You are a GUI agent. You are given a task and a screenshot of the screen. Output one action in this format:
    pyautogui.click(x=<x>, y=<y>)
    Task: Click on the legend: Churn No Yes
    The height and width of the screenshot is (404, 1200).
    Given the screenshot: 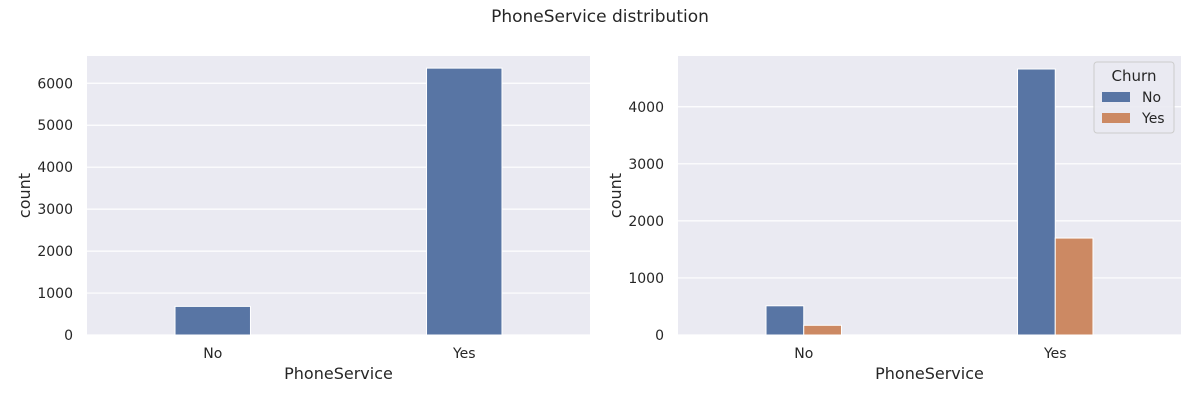 What is the action you would take?
    pyautogui.click(x=1134, y=97)
    